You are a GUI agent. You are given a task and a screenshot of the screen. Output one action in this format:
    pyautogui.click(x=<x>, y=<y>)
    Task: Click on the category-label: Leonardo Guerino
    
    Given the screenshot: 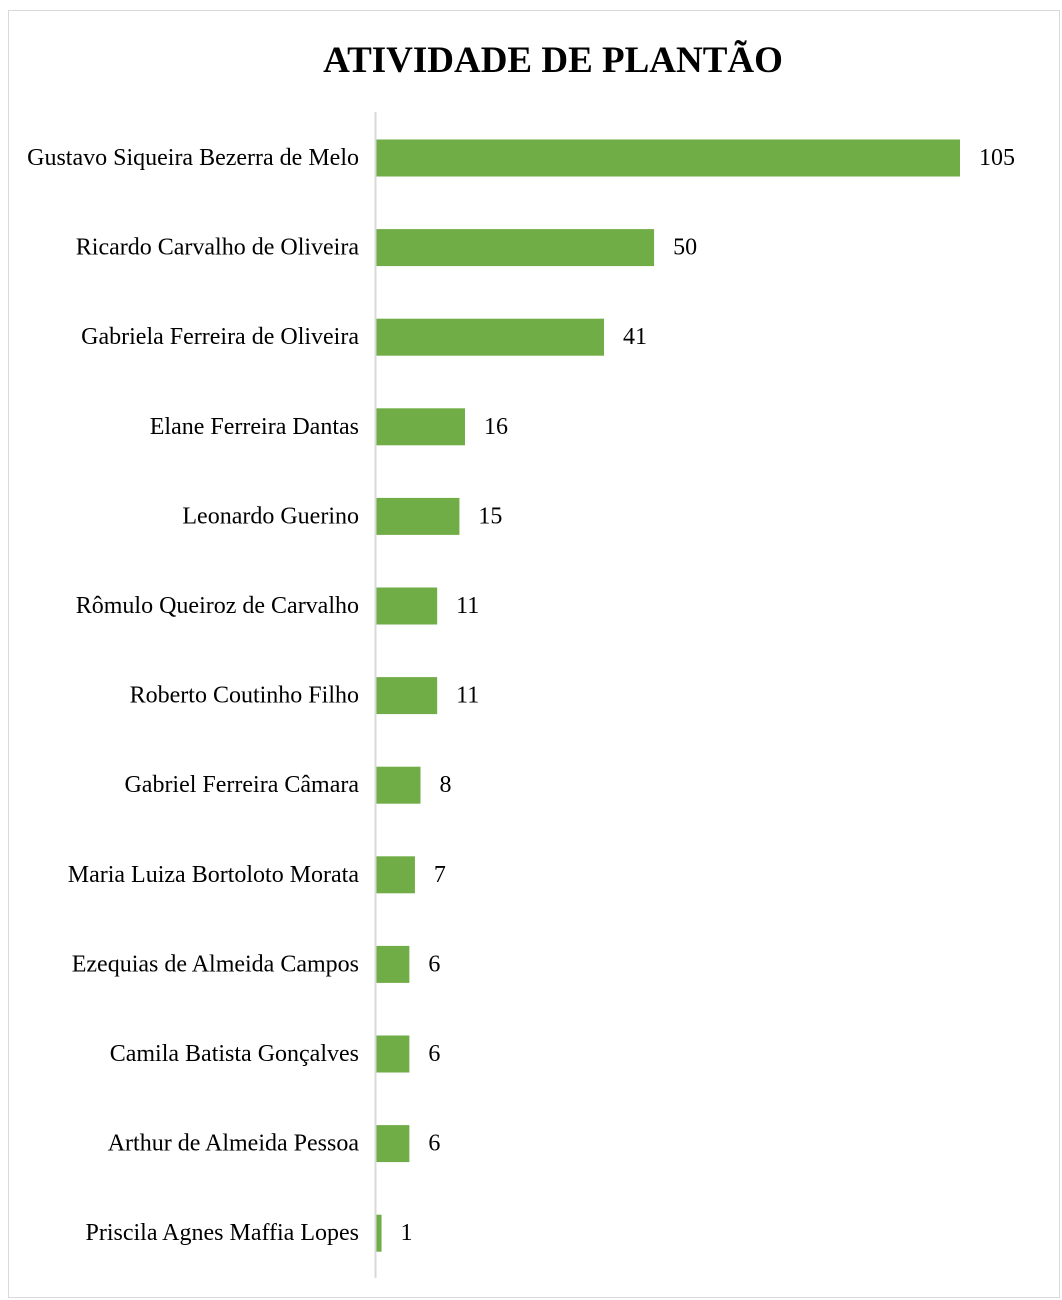 What is the action you would take?
    pyautogui.click(x=270, y=516)
    